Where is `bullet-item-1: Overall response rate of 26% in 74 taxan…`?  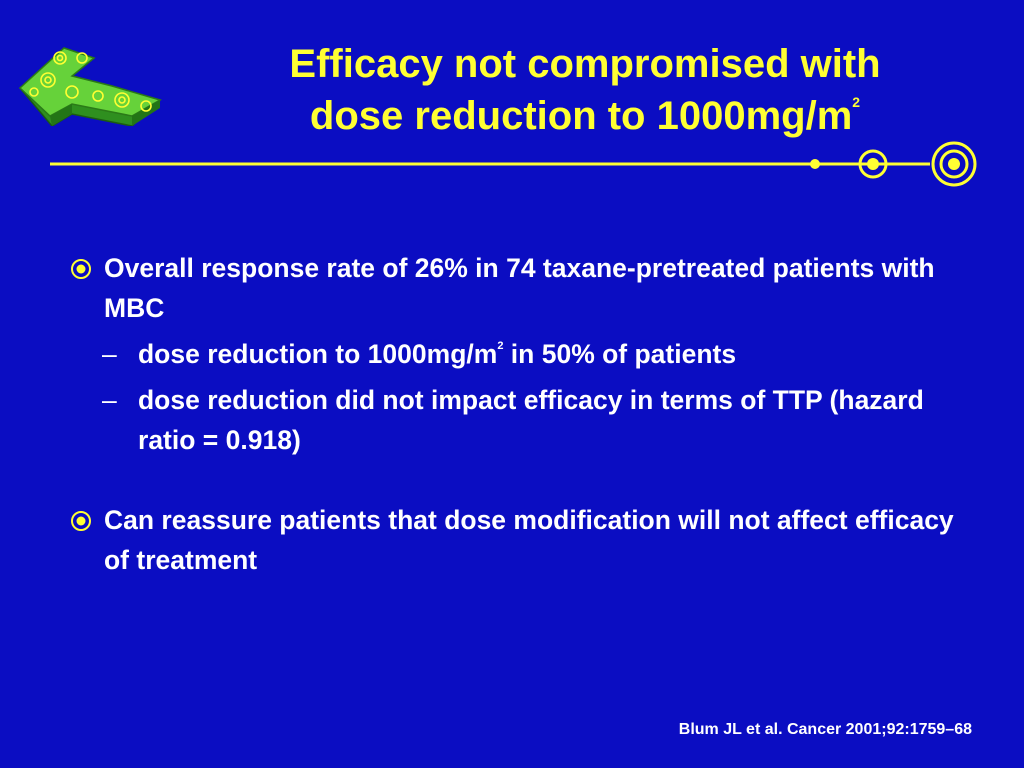 bullet-item-1: Overall response rate of 26% in 74 taxan… is located at coordinates (520, 288).